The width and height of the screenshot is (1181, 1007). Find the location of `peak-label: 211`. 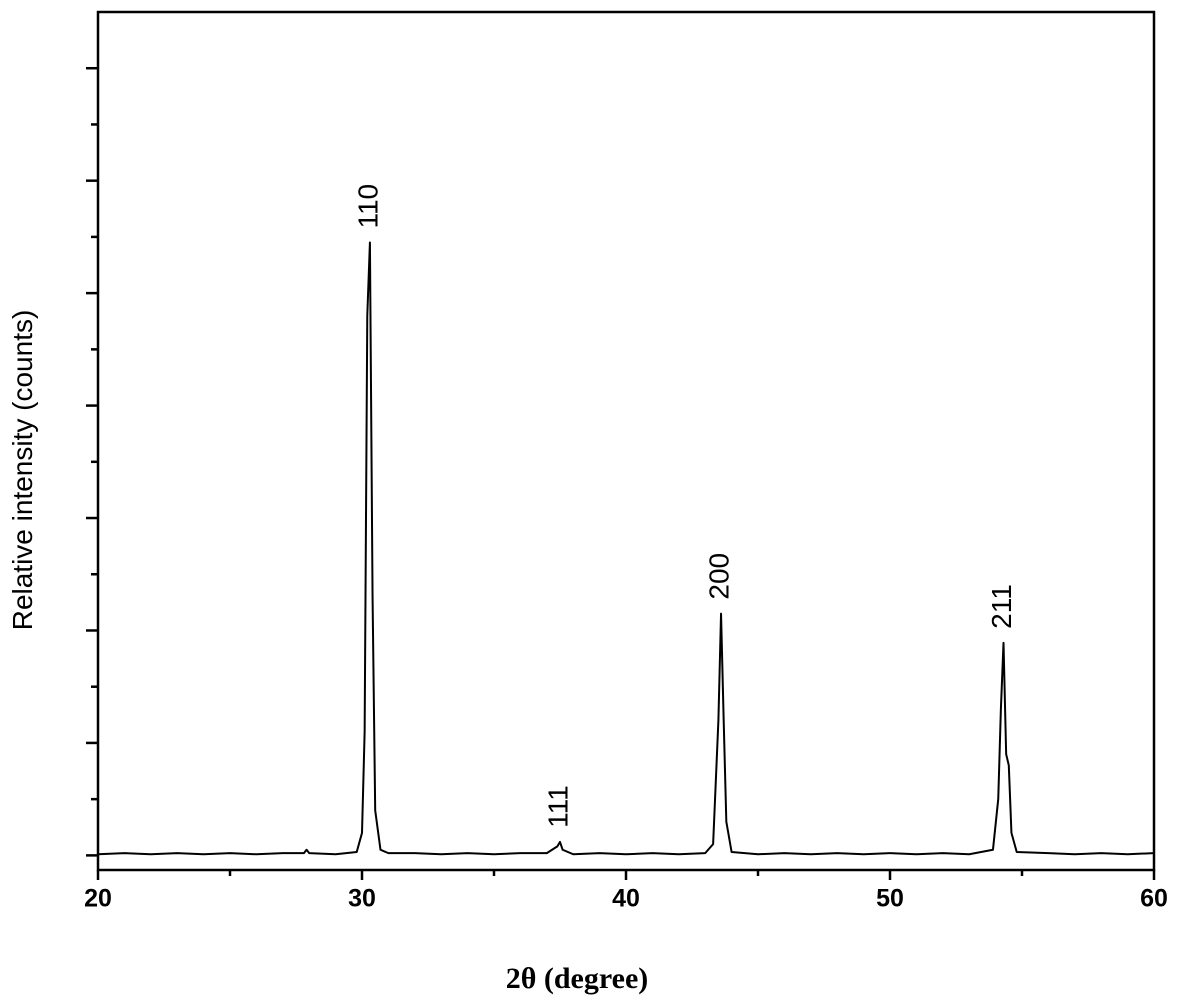

peak-label: 211 is located at coordinates (1001, 606).